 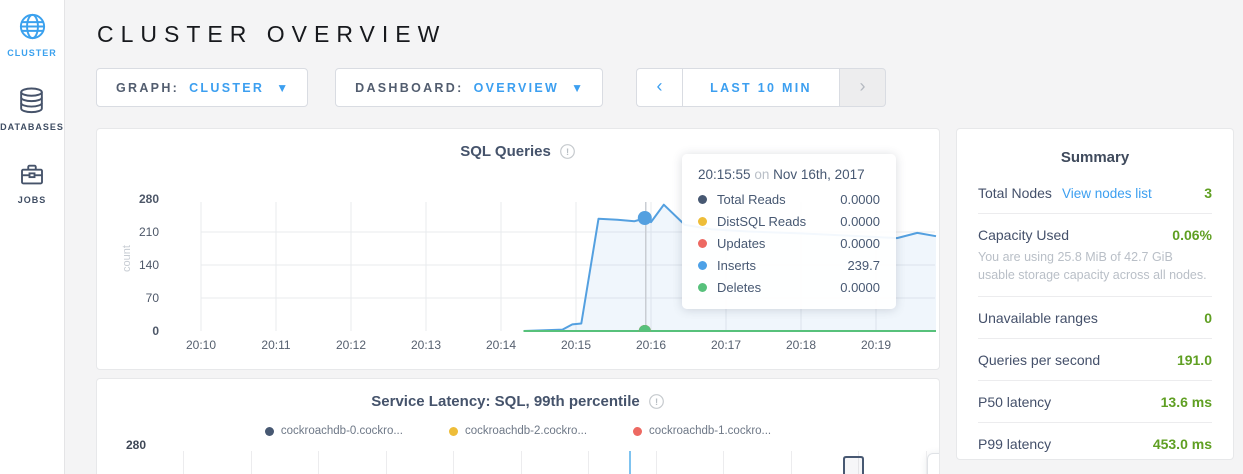 I want to click on summary-label: P99 latency, so click(x=1015, y=444).